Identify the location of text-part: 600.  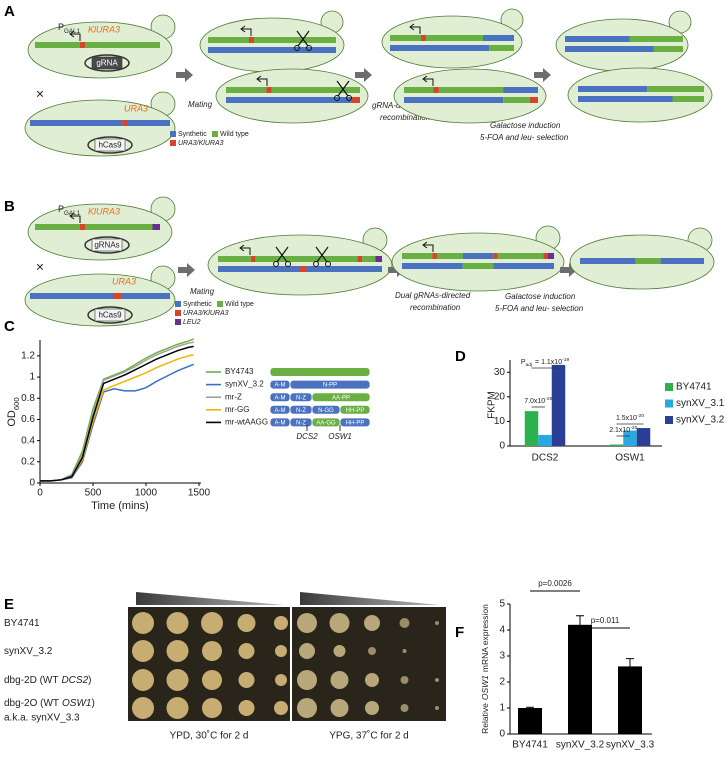
(16, 403).